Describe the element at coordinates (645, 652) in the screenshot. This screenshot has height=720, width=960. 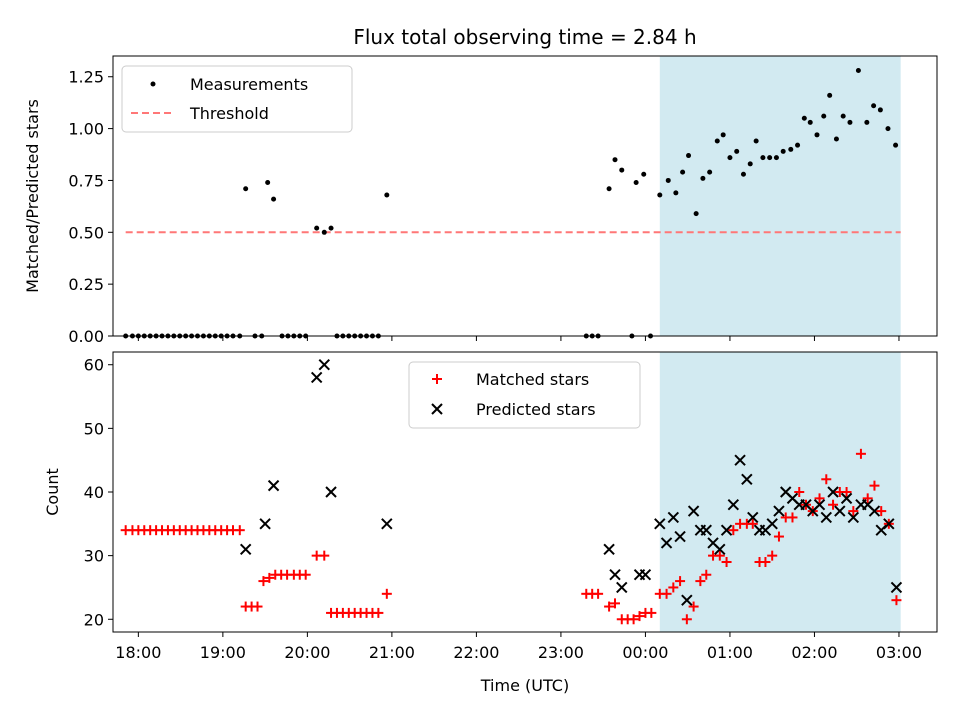
I see `x-tick-label: 00:00` at that location.